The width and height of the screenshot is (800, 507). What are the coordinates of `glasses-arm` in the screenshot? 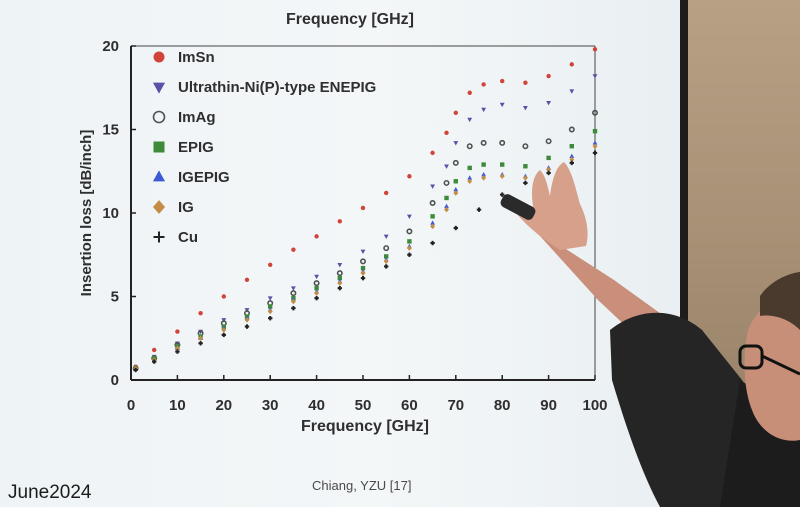 It's located at (780, 365).